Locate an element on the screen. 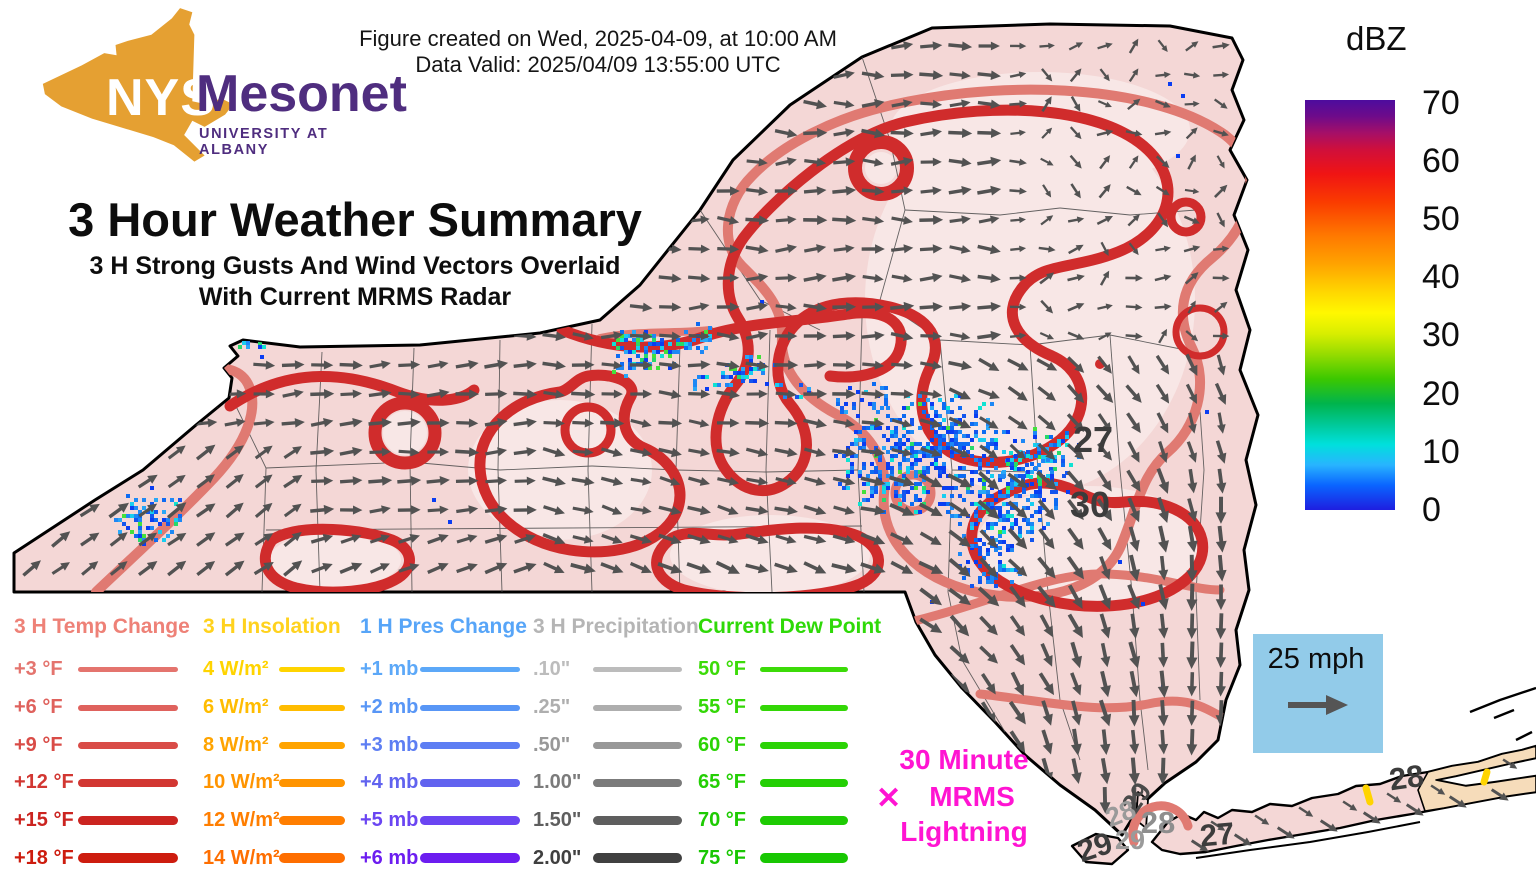 The image size is (1536, 876). nyc-gust-arc is located at coordinates (1160, 824).